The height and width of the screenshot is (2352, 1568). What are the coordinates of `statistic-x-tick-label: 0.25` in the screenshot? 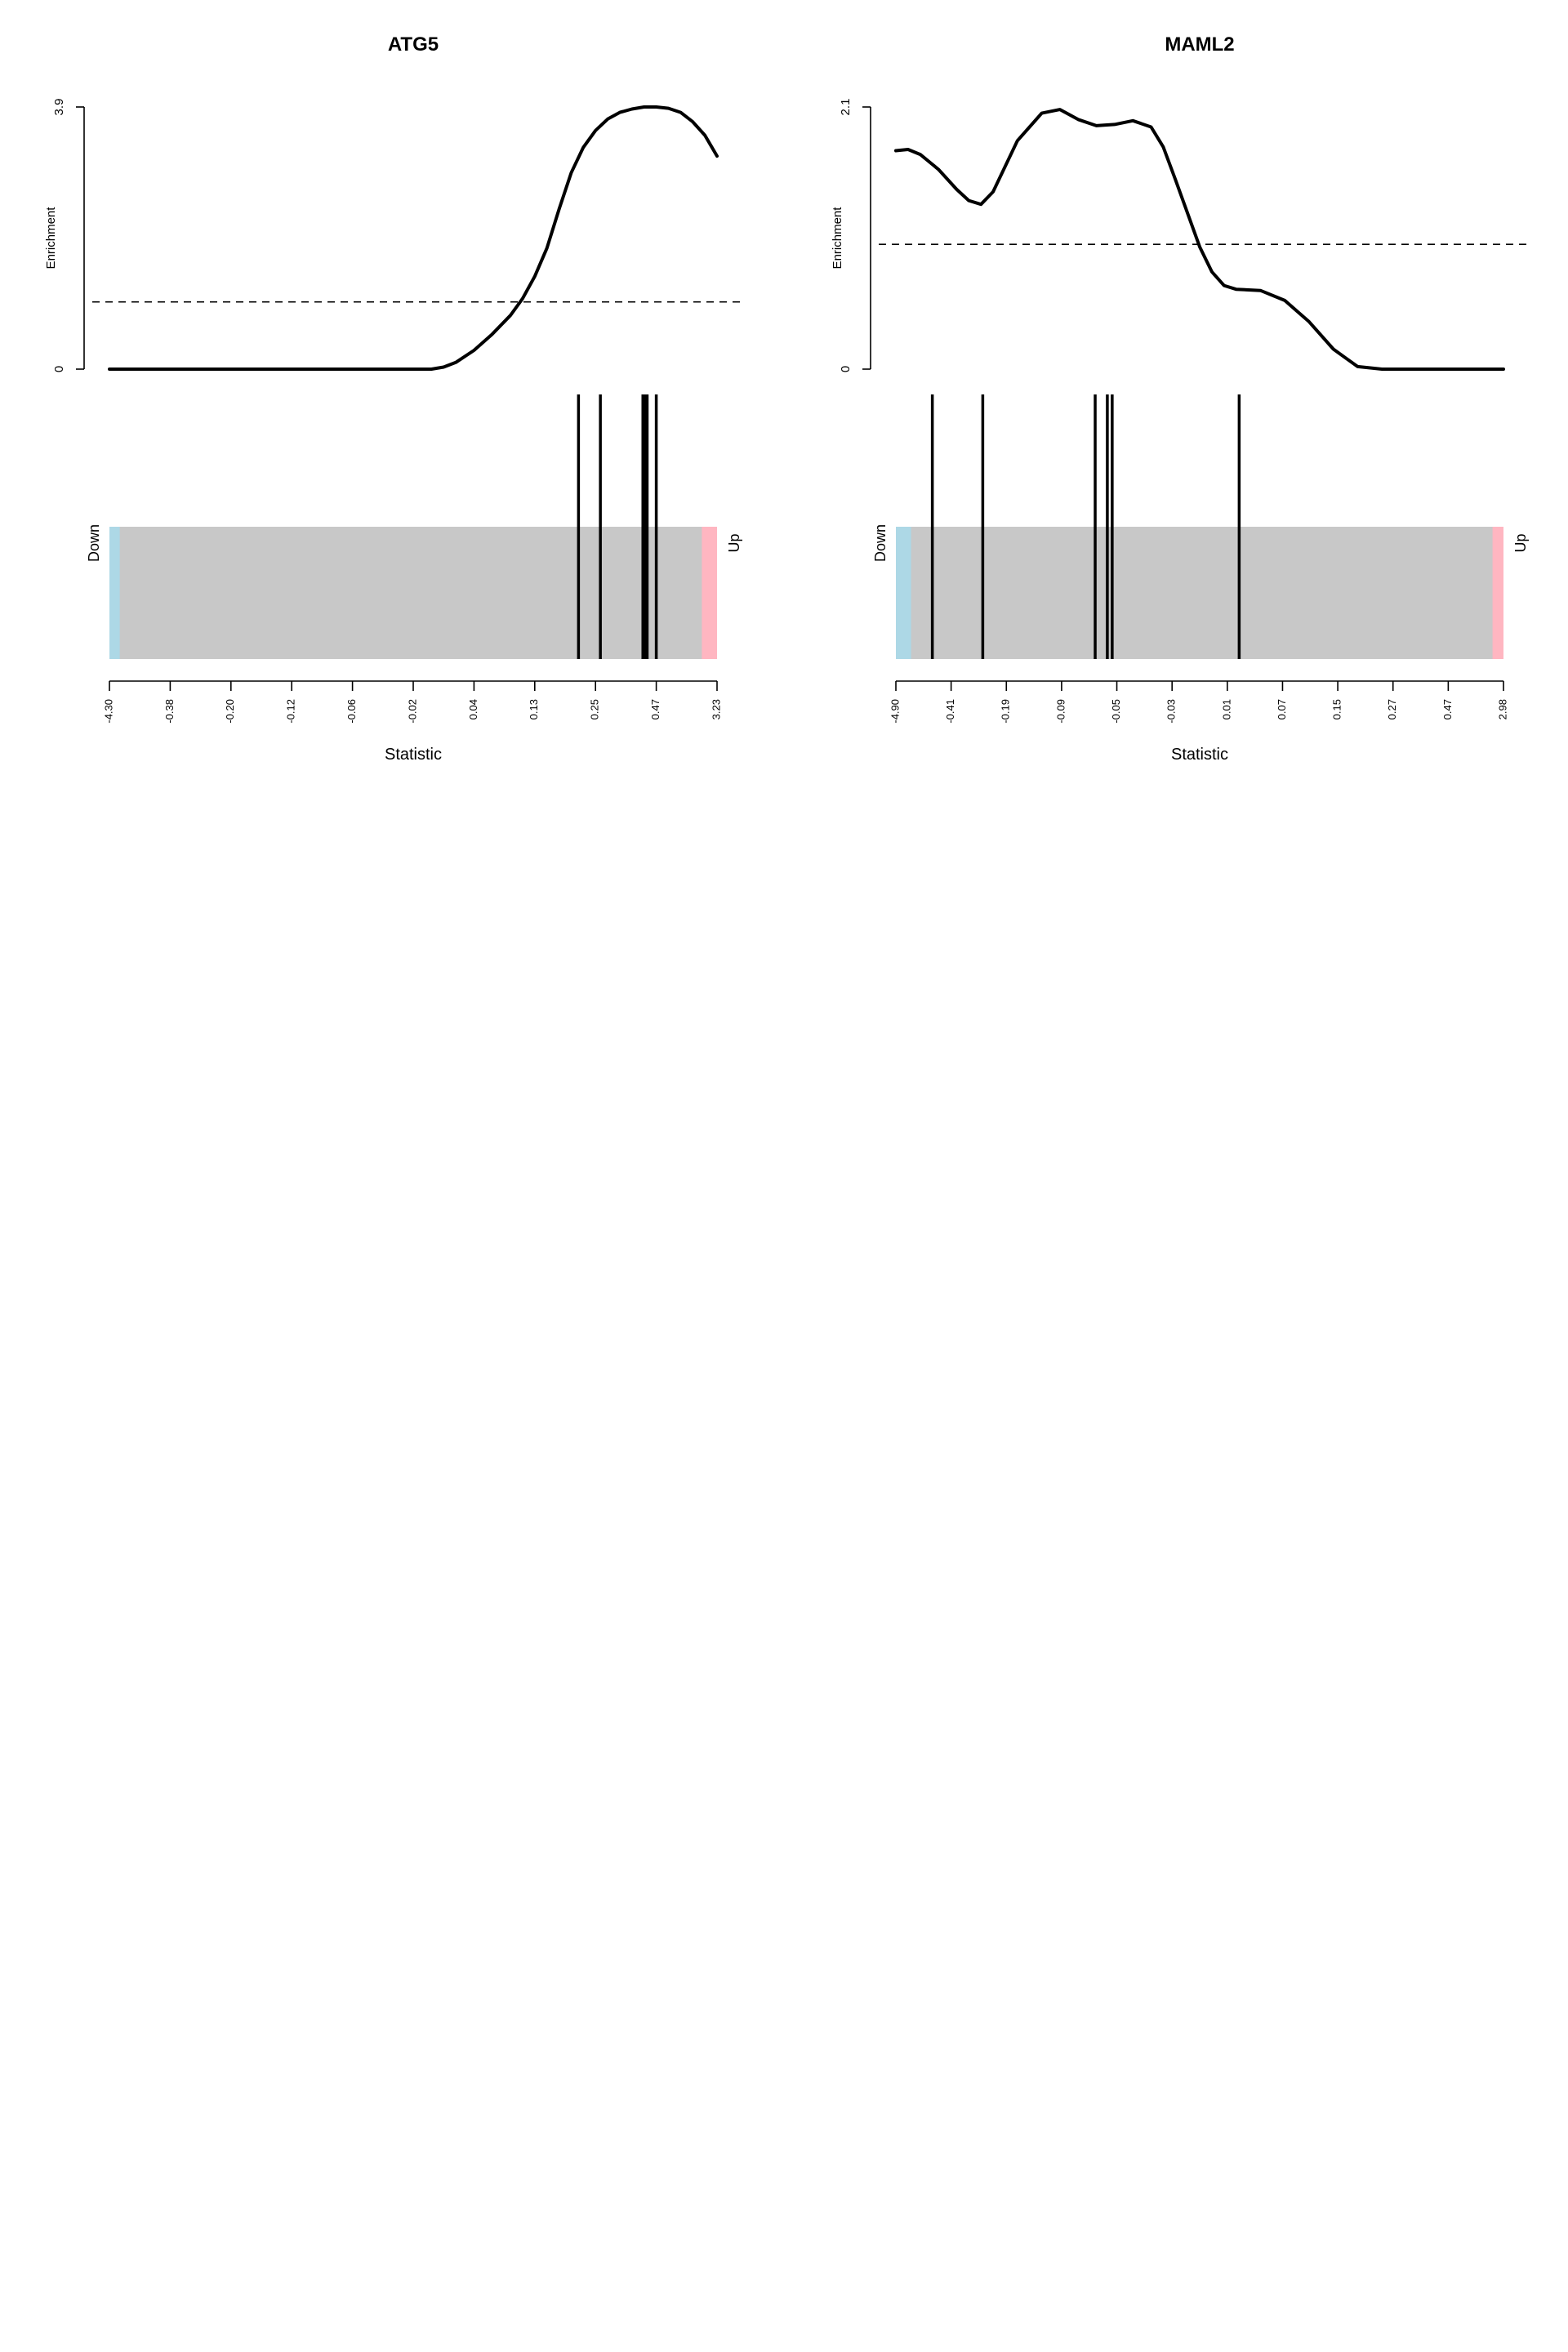 It's located at (595, 709).